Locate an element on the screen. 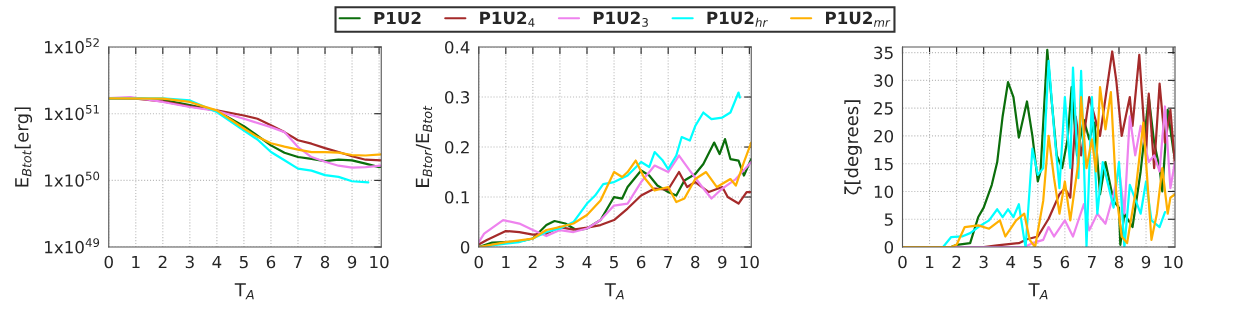 The image size is (1250, 320). y-tick-label: 1x10$^{52}$ is located at coordinates (72, 46).